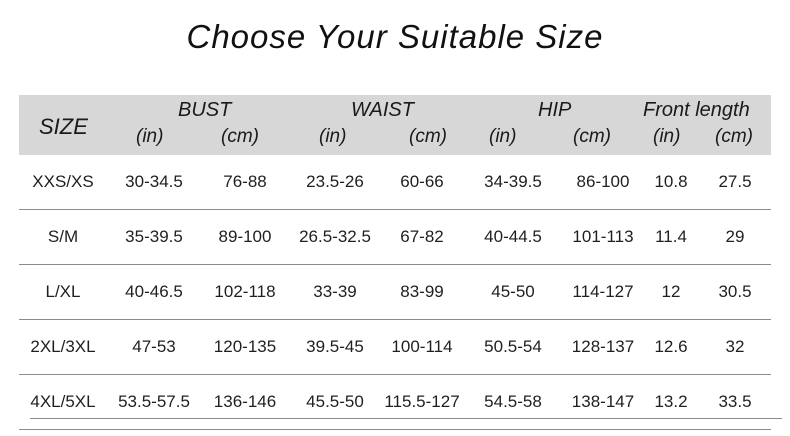 Image resolution: width=790 pixels, height=436 pixels. What do you see at coordinates (603, 401) in the screenshot?
I see `table-cell: 138-147` at bounding box center [603, 401].